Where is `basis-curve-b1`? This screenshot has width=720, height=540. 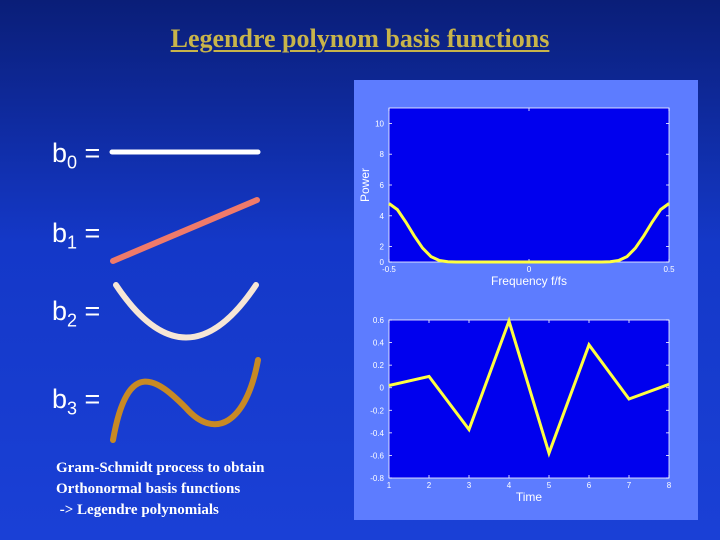 basis-curve-b1 is located at coordinates (185, 230).